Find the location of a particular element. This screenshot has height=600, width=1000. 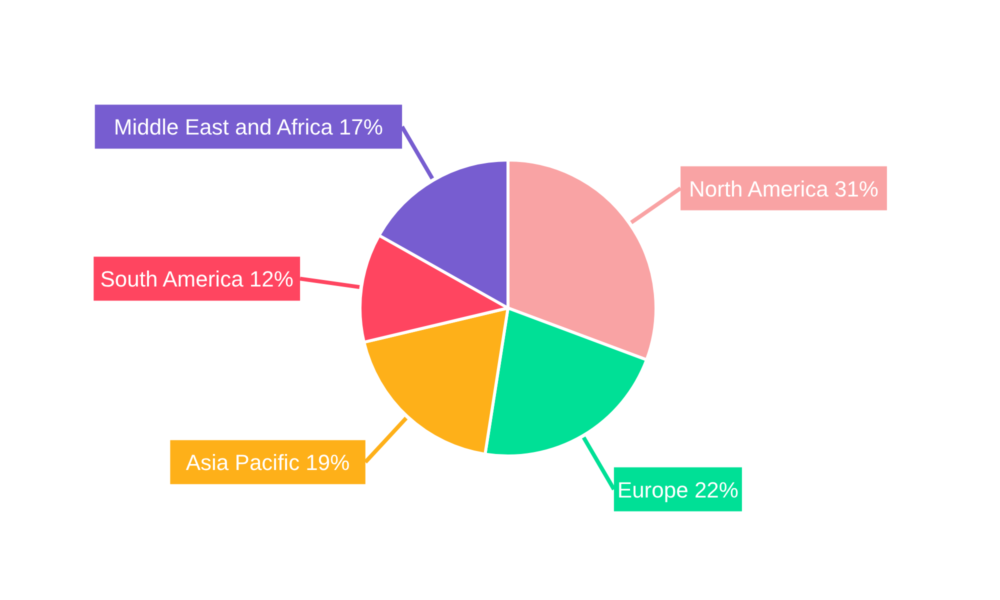

slice-label: North America 31% is located at coordinates (783, 189).